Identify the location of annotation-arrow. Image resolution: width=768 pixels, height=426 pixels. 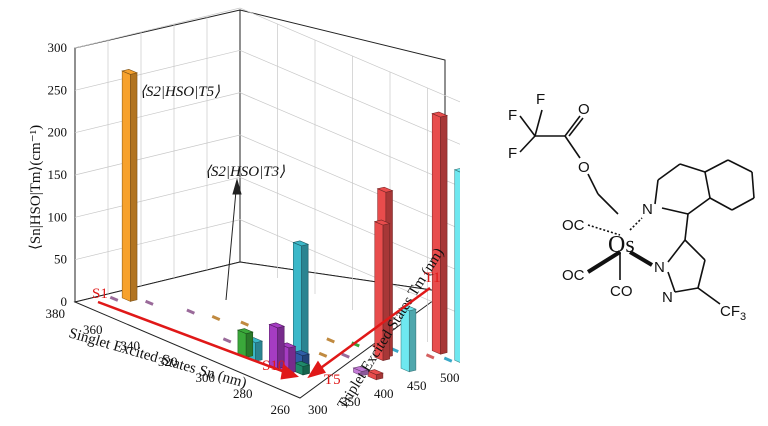
(233, 239).